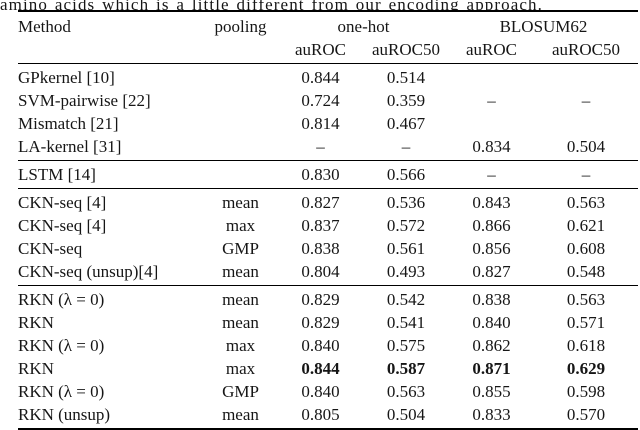 The image size is (640, 430). Describe the element at coordinates (491, 202) in the screenshot. I see `value-cell: 0.843` at that location.